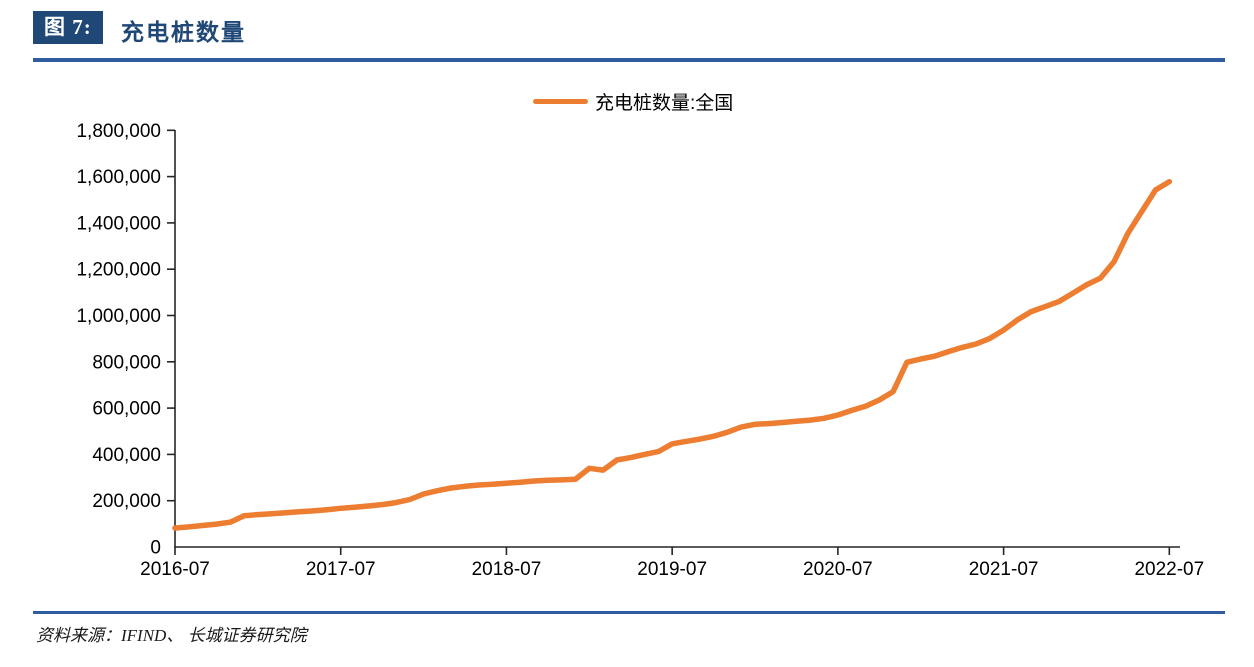 Image resolution: width=1254 pixels, height=667 pixels. What do you see at coordinates (126, 501) in the screenshot?
I see `y-tick-label: 200,000` at bounding box center [126, 501].